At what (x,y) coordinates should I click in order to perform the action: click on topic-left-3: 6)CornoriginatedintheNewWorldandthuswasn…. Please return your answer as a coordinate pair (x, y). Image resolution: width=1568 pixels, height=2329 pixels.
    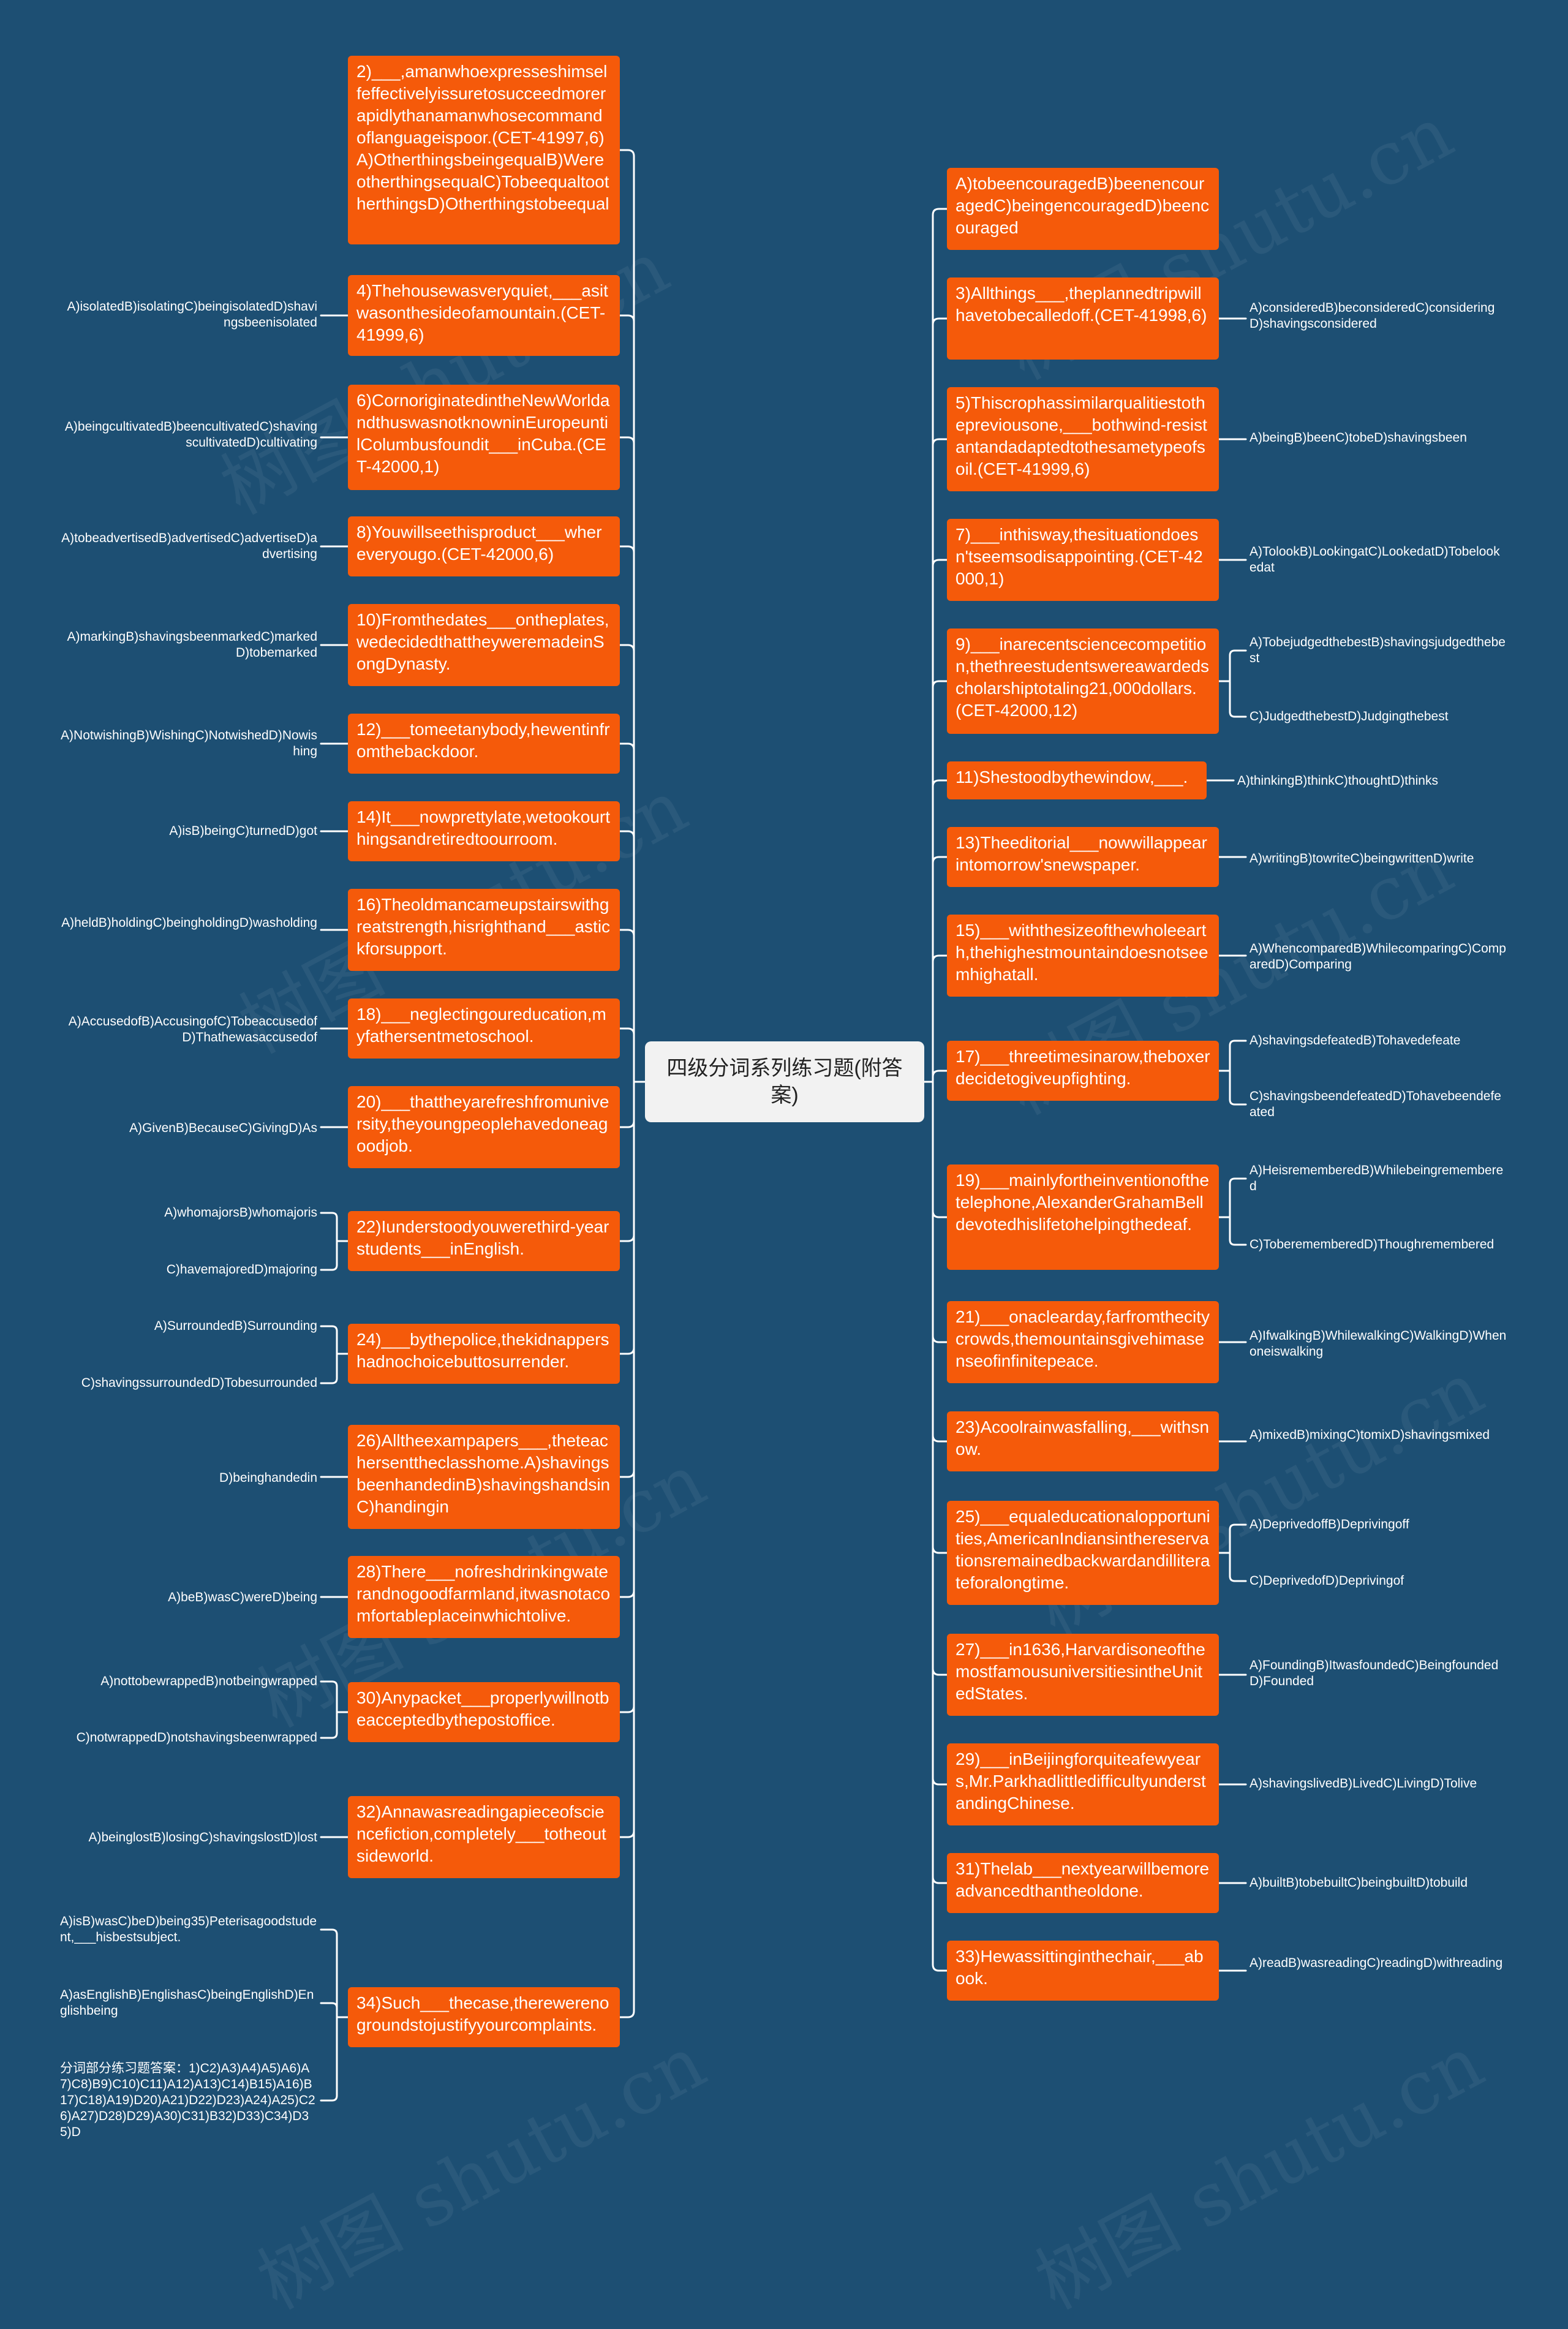
    Looking at the image, I should click on (484, 437).